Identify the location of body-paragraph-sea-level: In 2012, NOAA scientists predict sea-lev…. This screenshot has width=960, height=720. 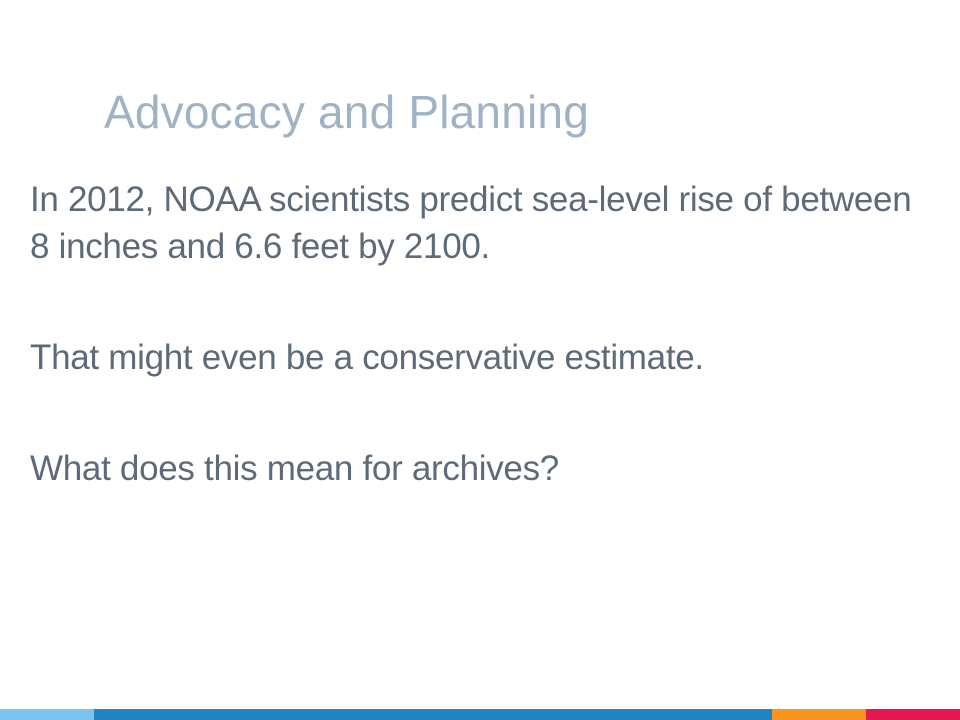
(471, 223).